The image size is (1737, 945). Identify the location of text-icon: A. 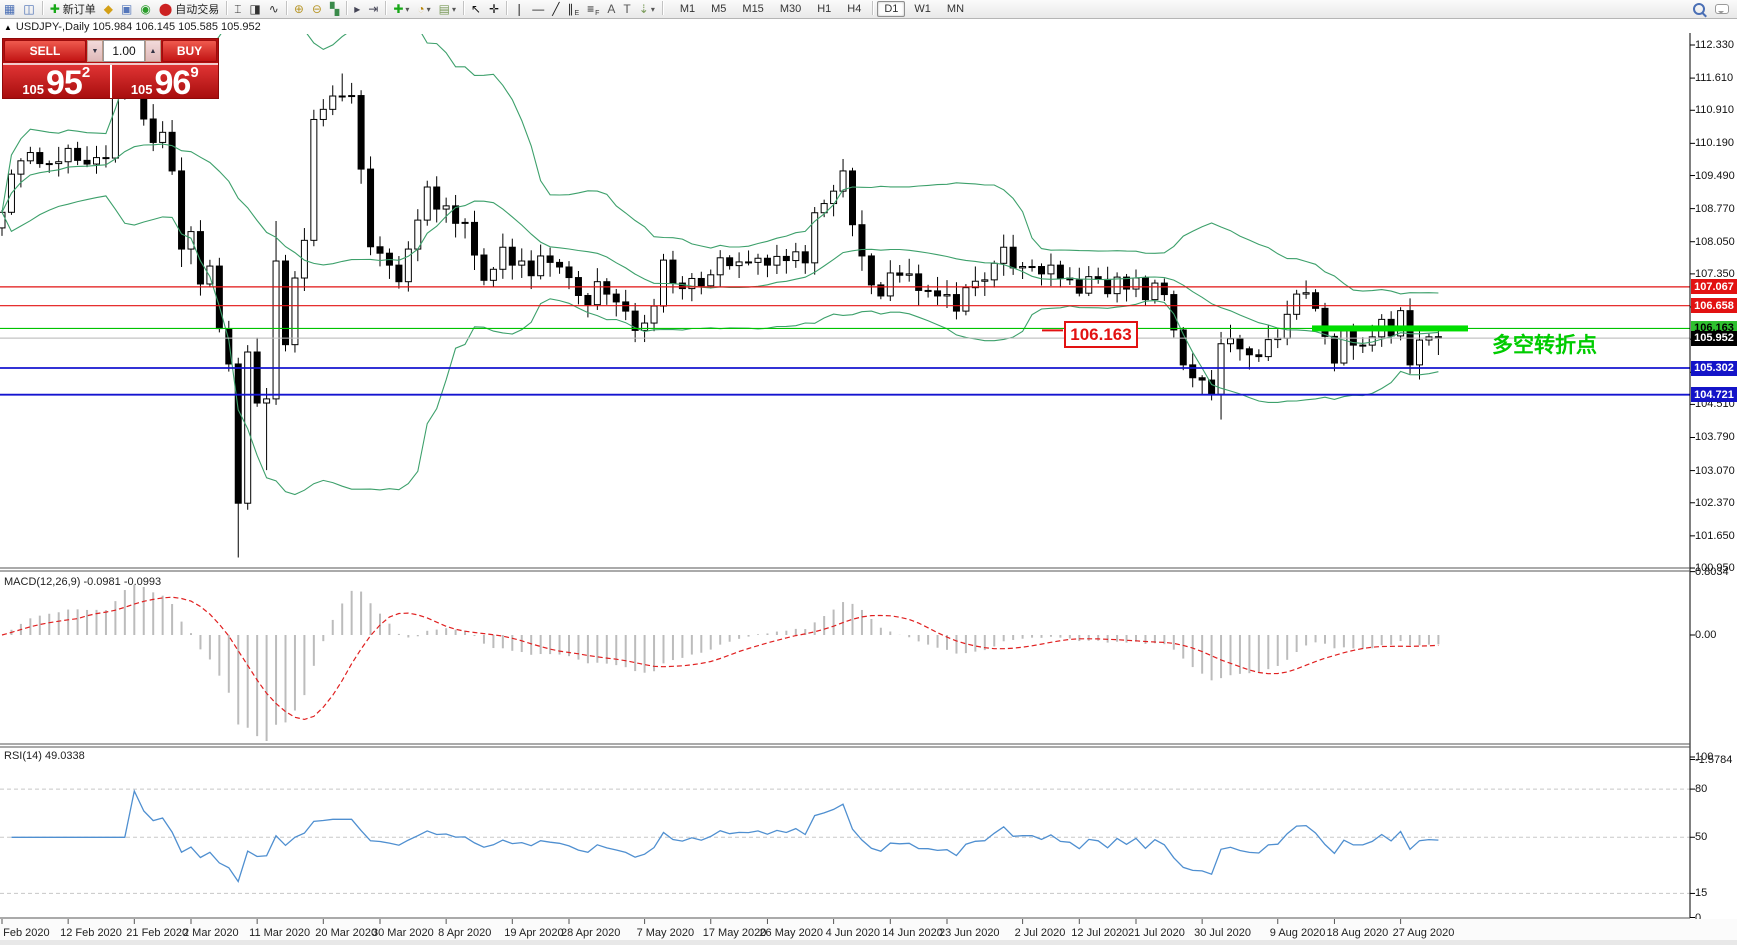
(611, 9).